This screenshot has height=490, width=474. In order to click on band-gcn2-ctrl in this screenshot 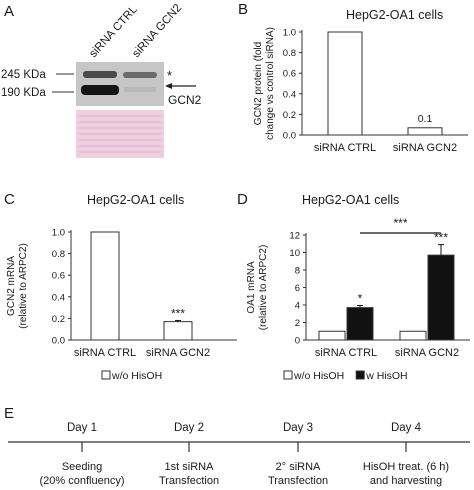, I will do `click(100, 90)`.